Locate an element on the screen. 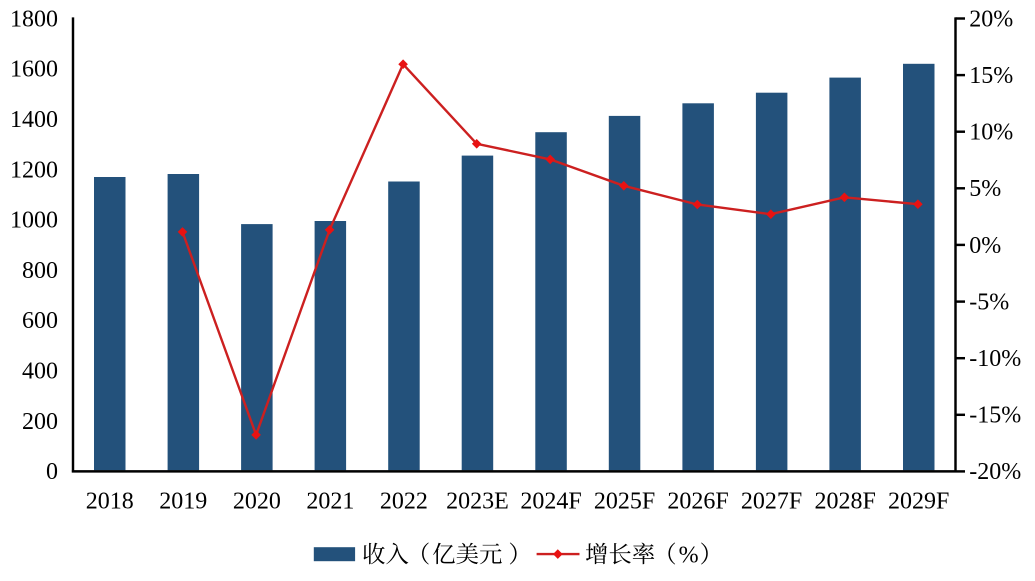 The height and width of the screenshot is (581, 1035). svg-text: 2019 is located at coordinates (183, 501).